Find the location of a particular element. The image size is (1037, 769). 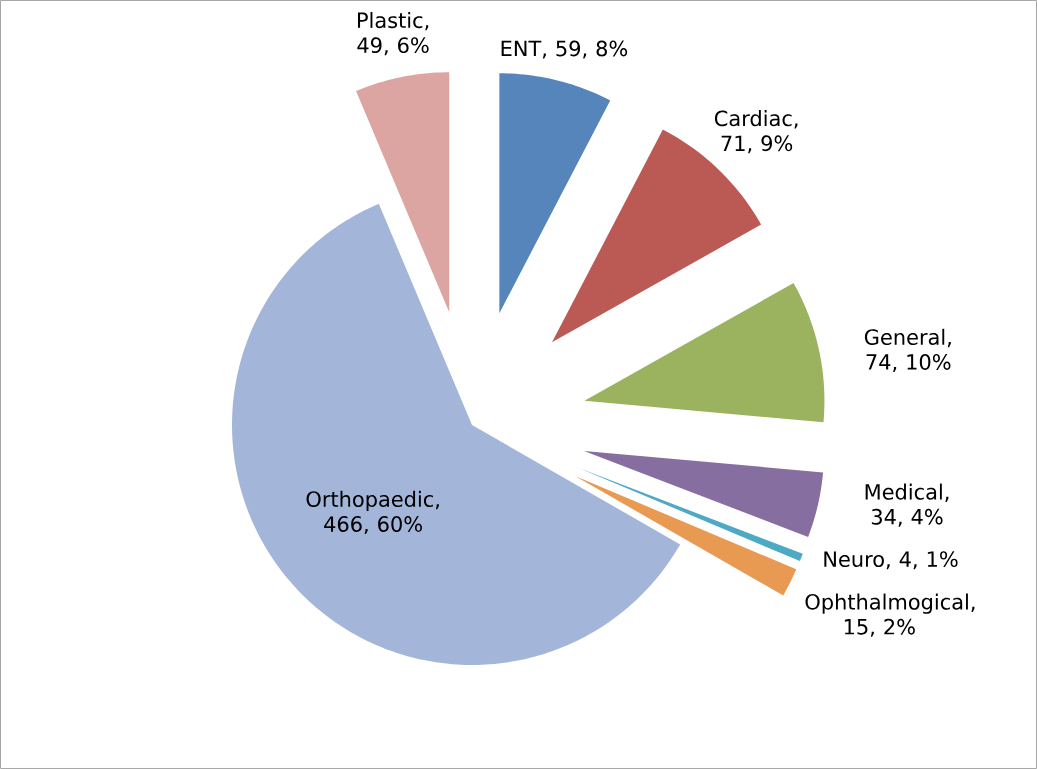

slice-label: ENT is located at coordinates (521, 48).